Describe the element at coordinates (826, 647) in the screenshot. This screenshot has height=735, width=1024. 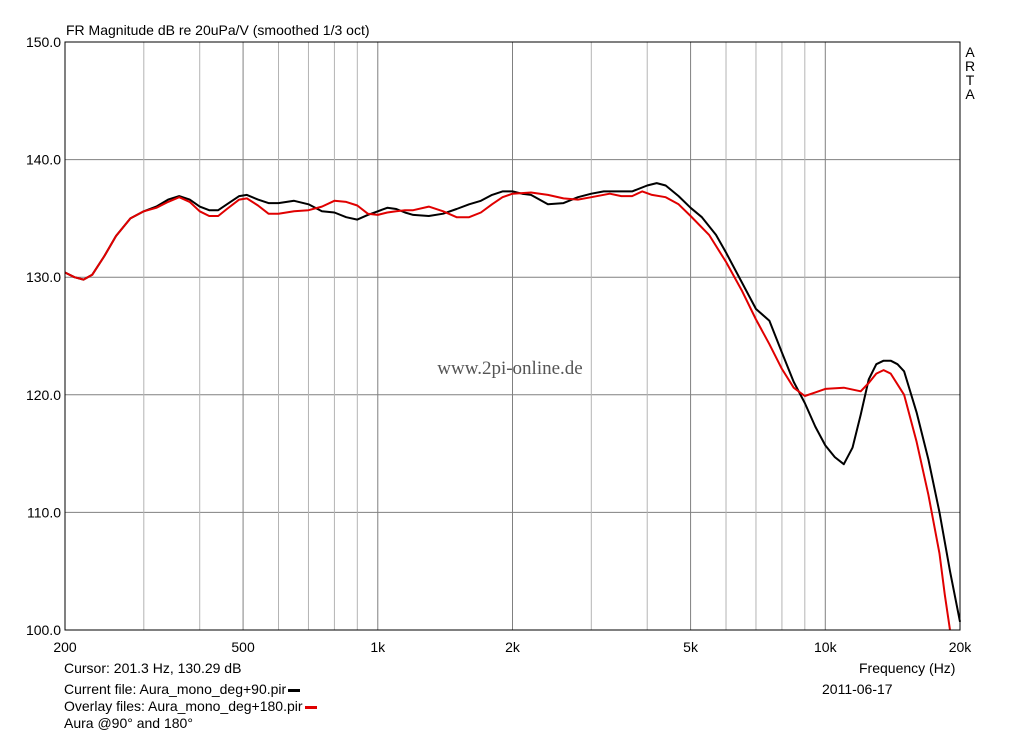
I see `x-tick-label: 10k` at that location.